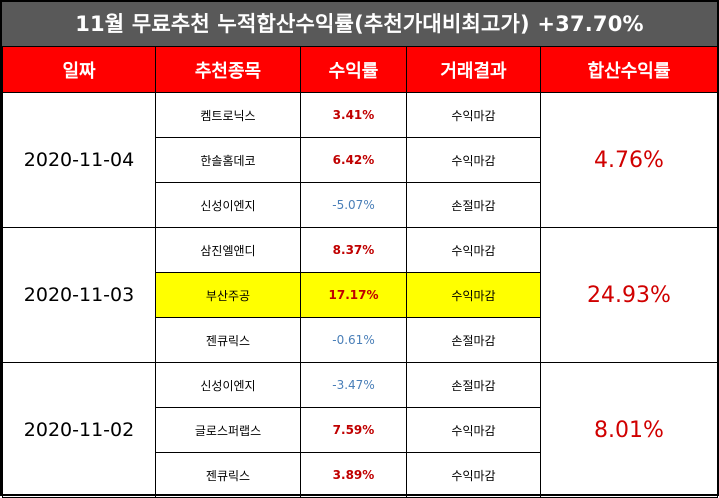 The image size is (719, 498). I want to click on table-row: 신성이엔지 -5.07% 손절마감, so click(360, 205).